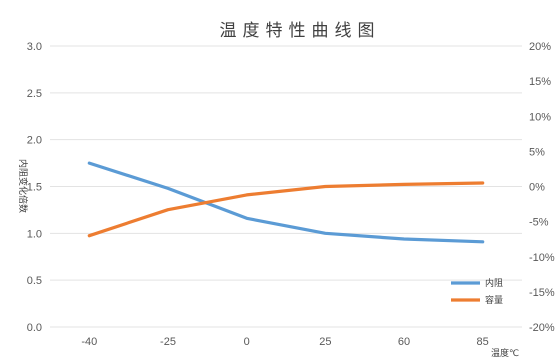 This screenshot has width=557, height=358. I want to click on series-line-capacity, so click(286, 209).